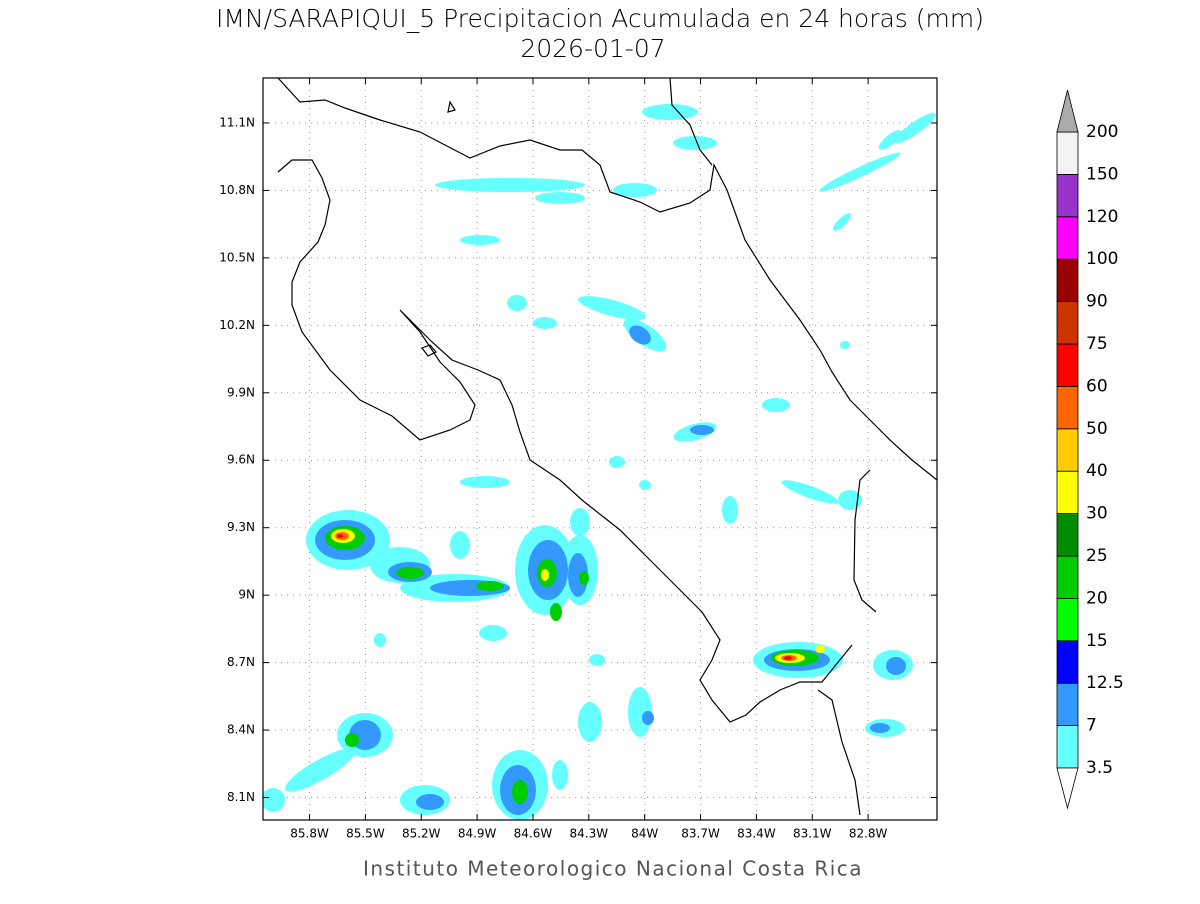  I want to click on colorbar-label: 20, so click(1097, 598).